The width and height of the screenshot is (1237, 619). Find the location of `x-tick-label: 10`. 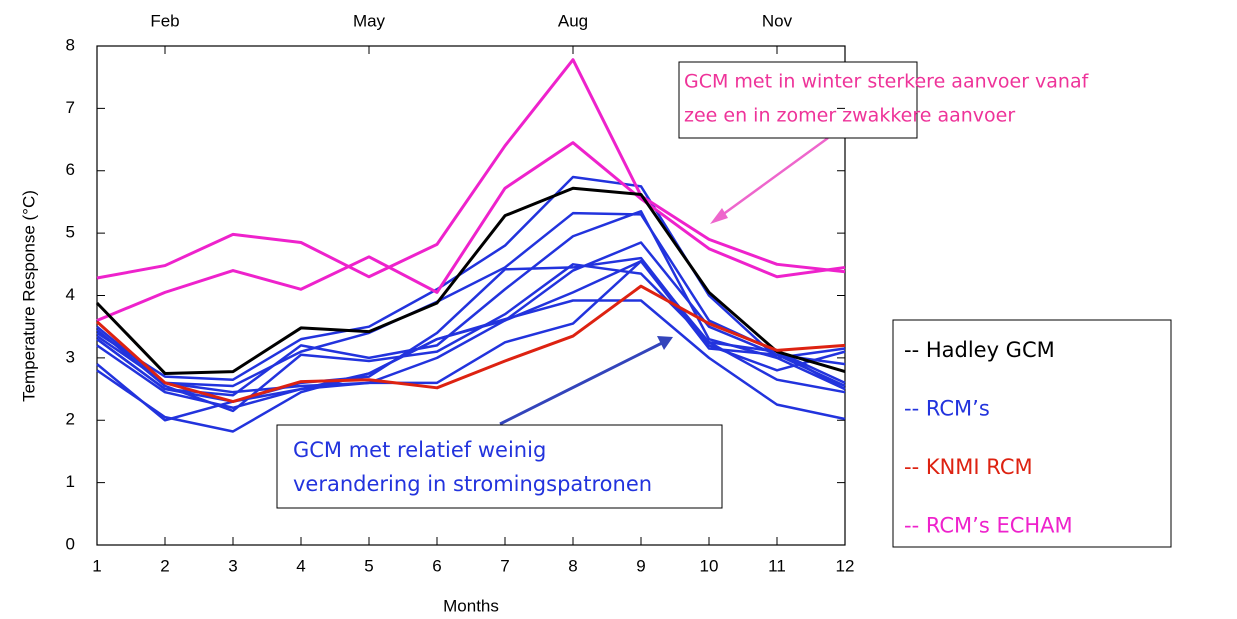

x-tick-label: 10 is located at coordinates (709, 565).